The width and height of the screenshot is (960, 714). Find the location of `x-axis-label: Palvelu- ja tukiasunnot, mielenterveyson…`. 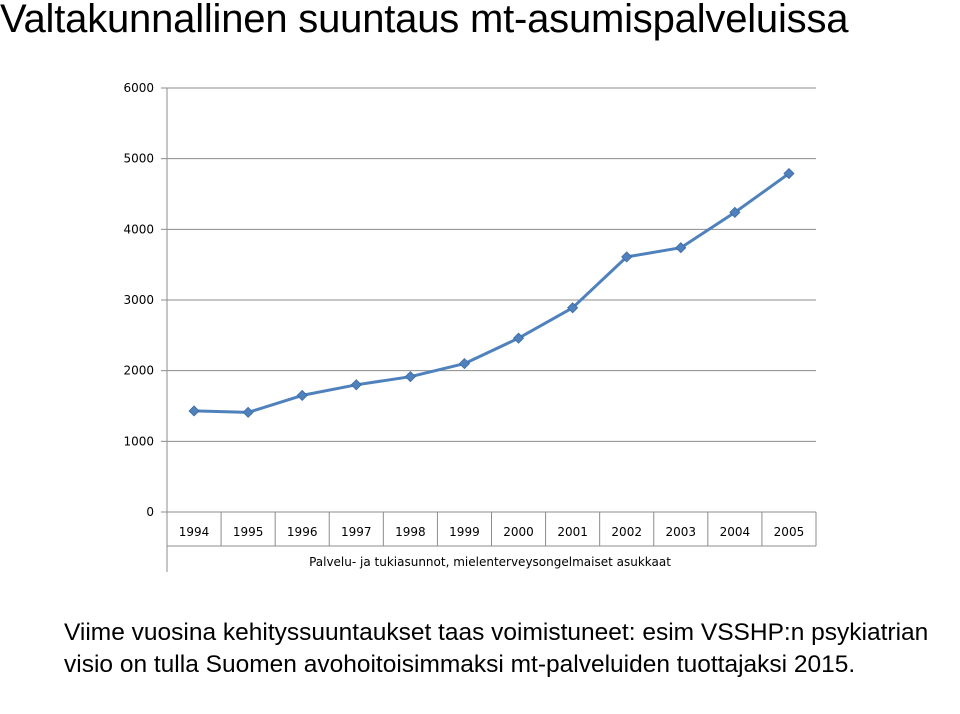

x-axis-label: Palvelu- ja tukiasunnot, mielenterveyson… is located at coordinates (490, 562).